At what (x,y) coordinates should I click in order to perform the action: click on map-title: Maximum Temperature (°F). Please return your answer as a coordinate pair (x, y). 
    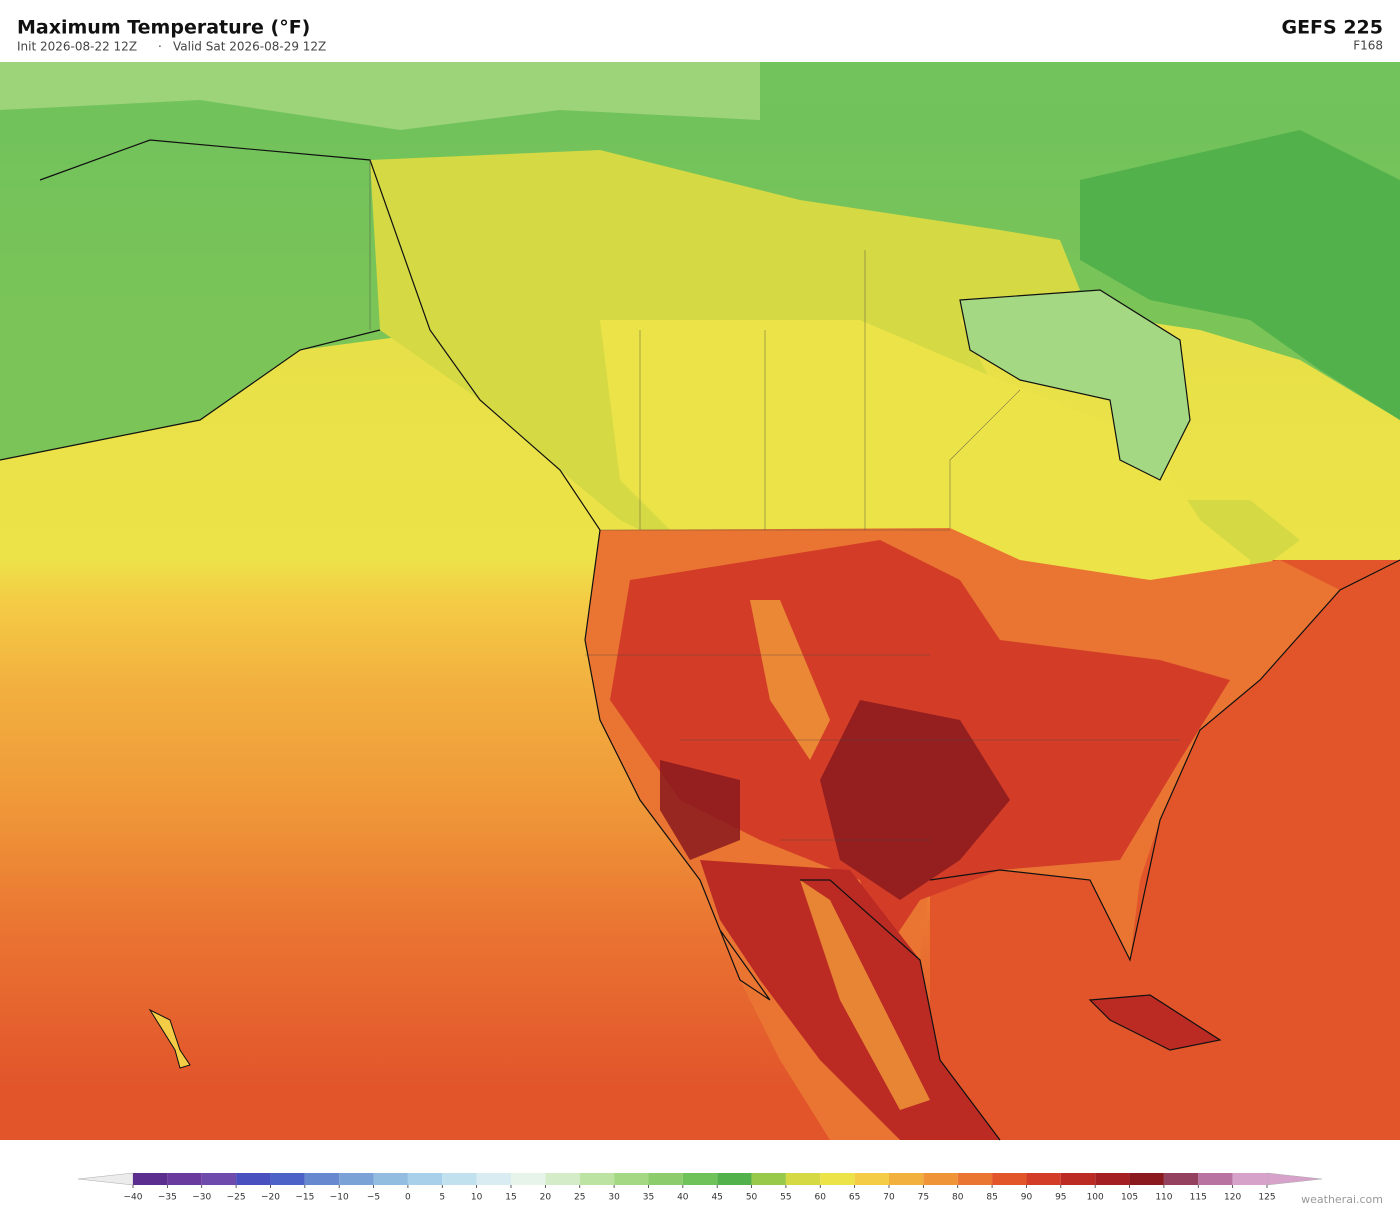
    Looking at the image, I should click on (163, 28).